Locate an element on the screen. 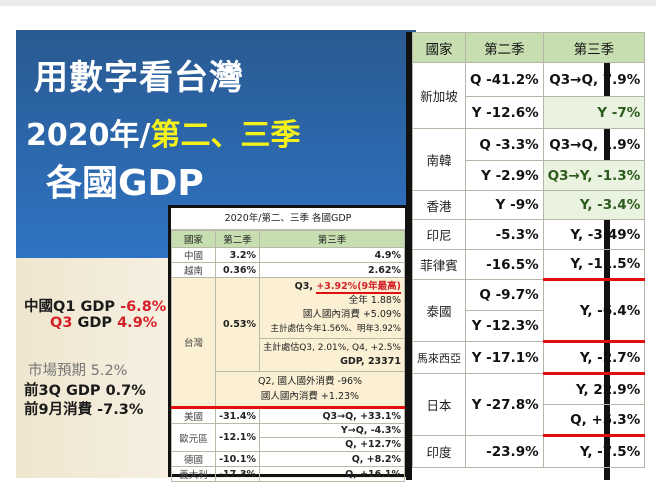 The image size is (656, 492). subtitle-year: 2020年/ is located at coordinates (88, 135).